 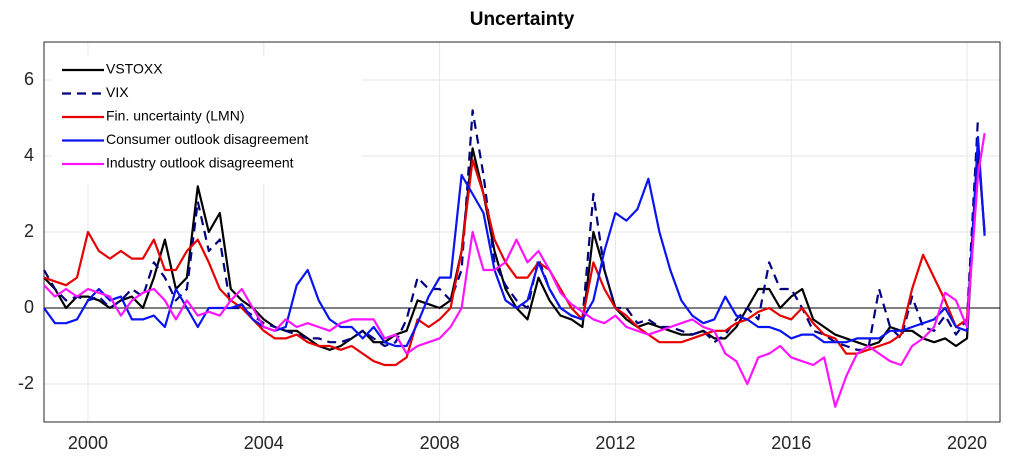 What do you see at coordinates (200, 163) in the screenshot?
I see `legend-label: Industry outlook disagreement` at bounding box center [200, 163].